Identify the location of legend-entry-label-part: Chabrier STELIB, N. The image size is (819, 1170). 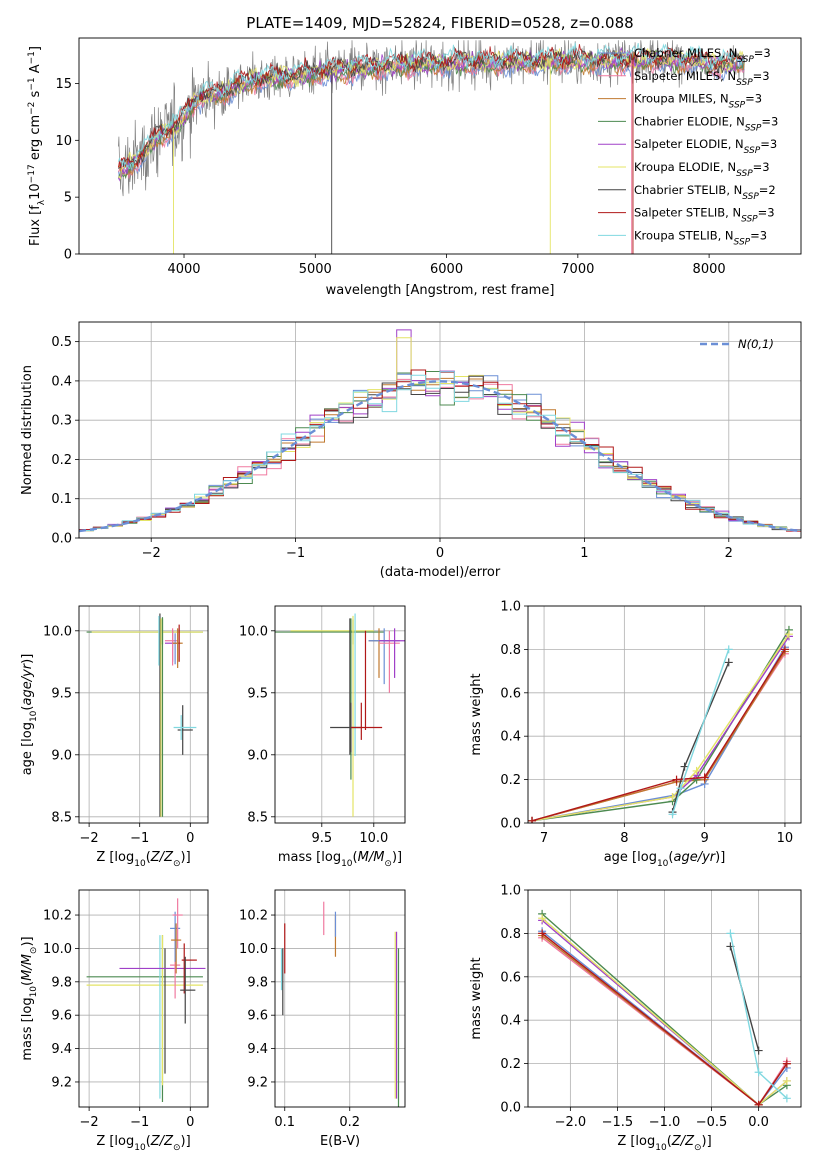
(688, 190).